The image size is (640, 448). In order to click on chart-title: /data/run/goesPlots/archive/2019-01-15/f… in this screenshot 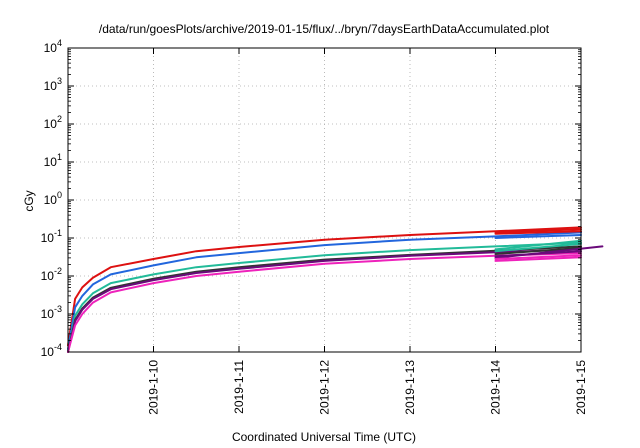, I will do `click(324, 29)`.